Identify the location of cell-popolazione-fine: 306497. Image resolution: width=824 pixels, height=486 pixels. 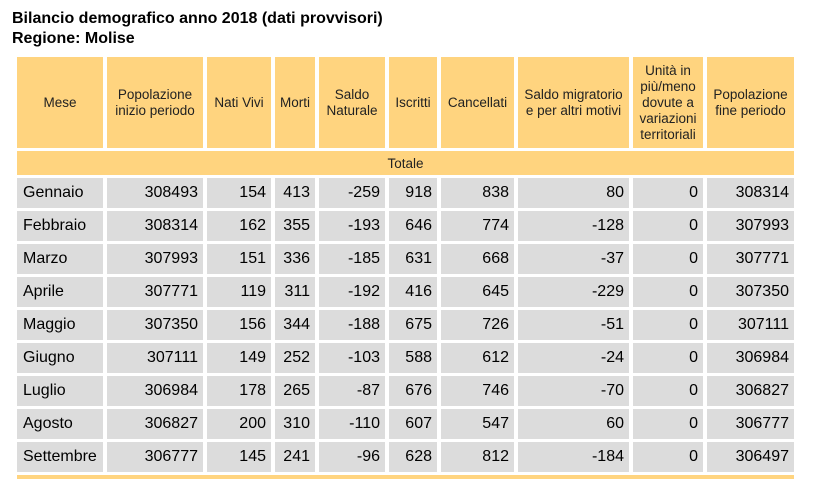
(750, 457).